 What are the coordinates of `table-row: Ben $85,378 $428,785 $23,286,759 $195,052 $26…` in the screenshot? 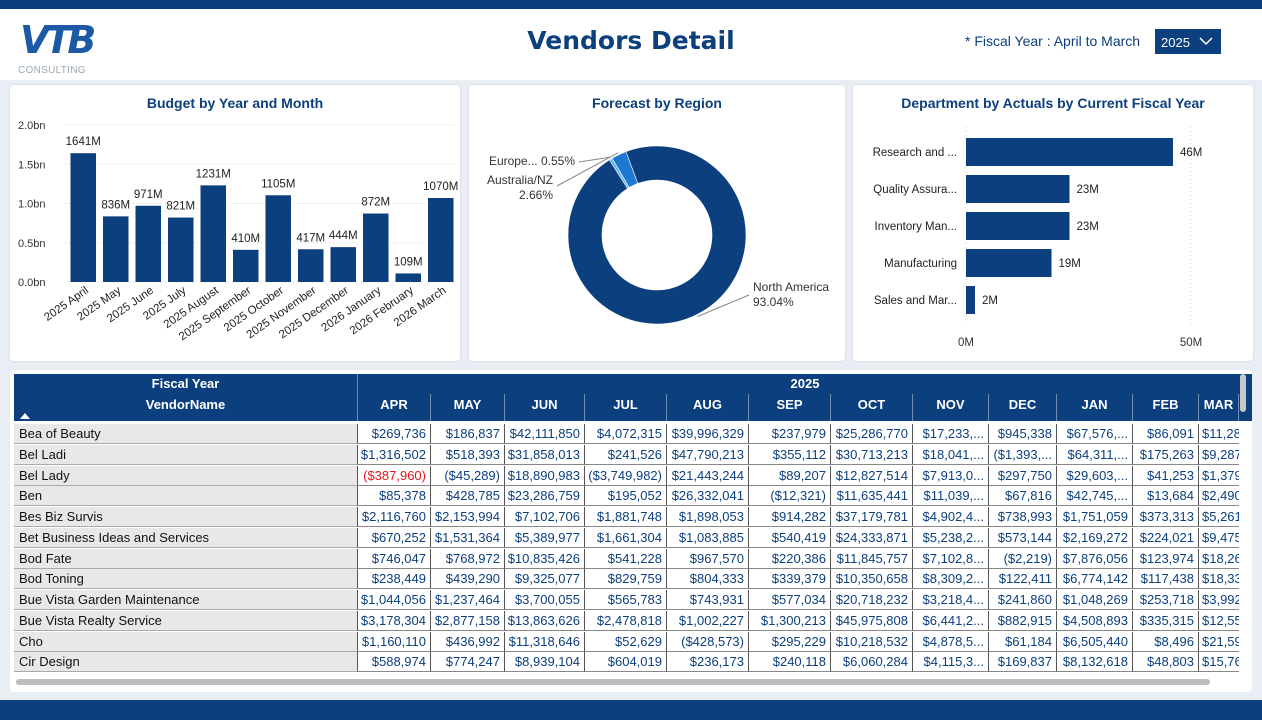 It's located at (633, 496).